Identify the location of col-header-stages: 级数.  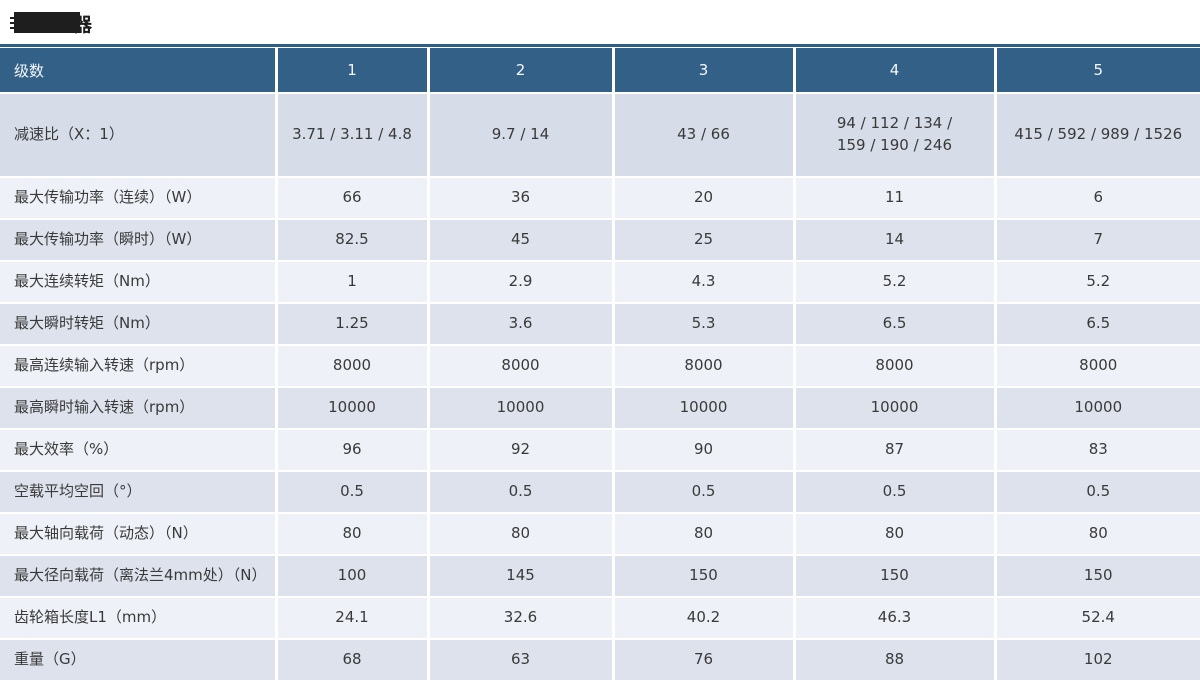
(138, 70).